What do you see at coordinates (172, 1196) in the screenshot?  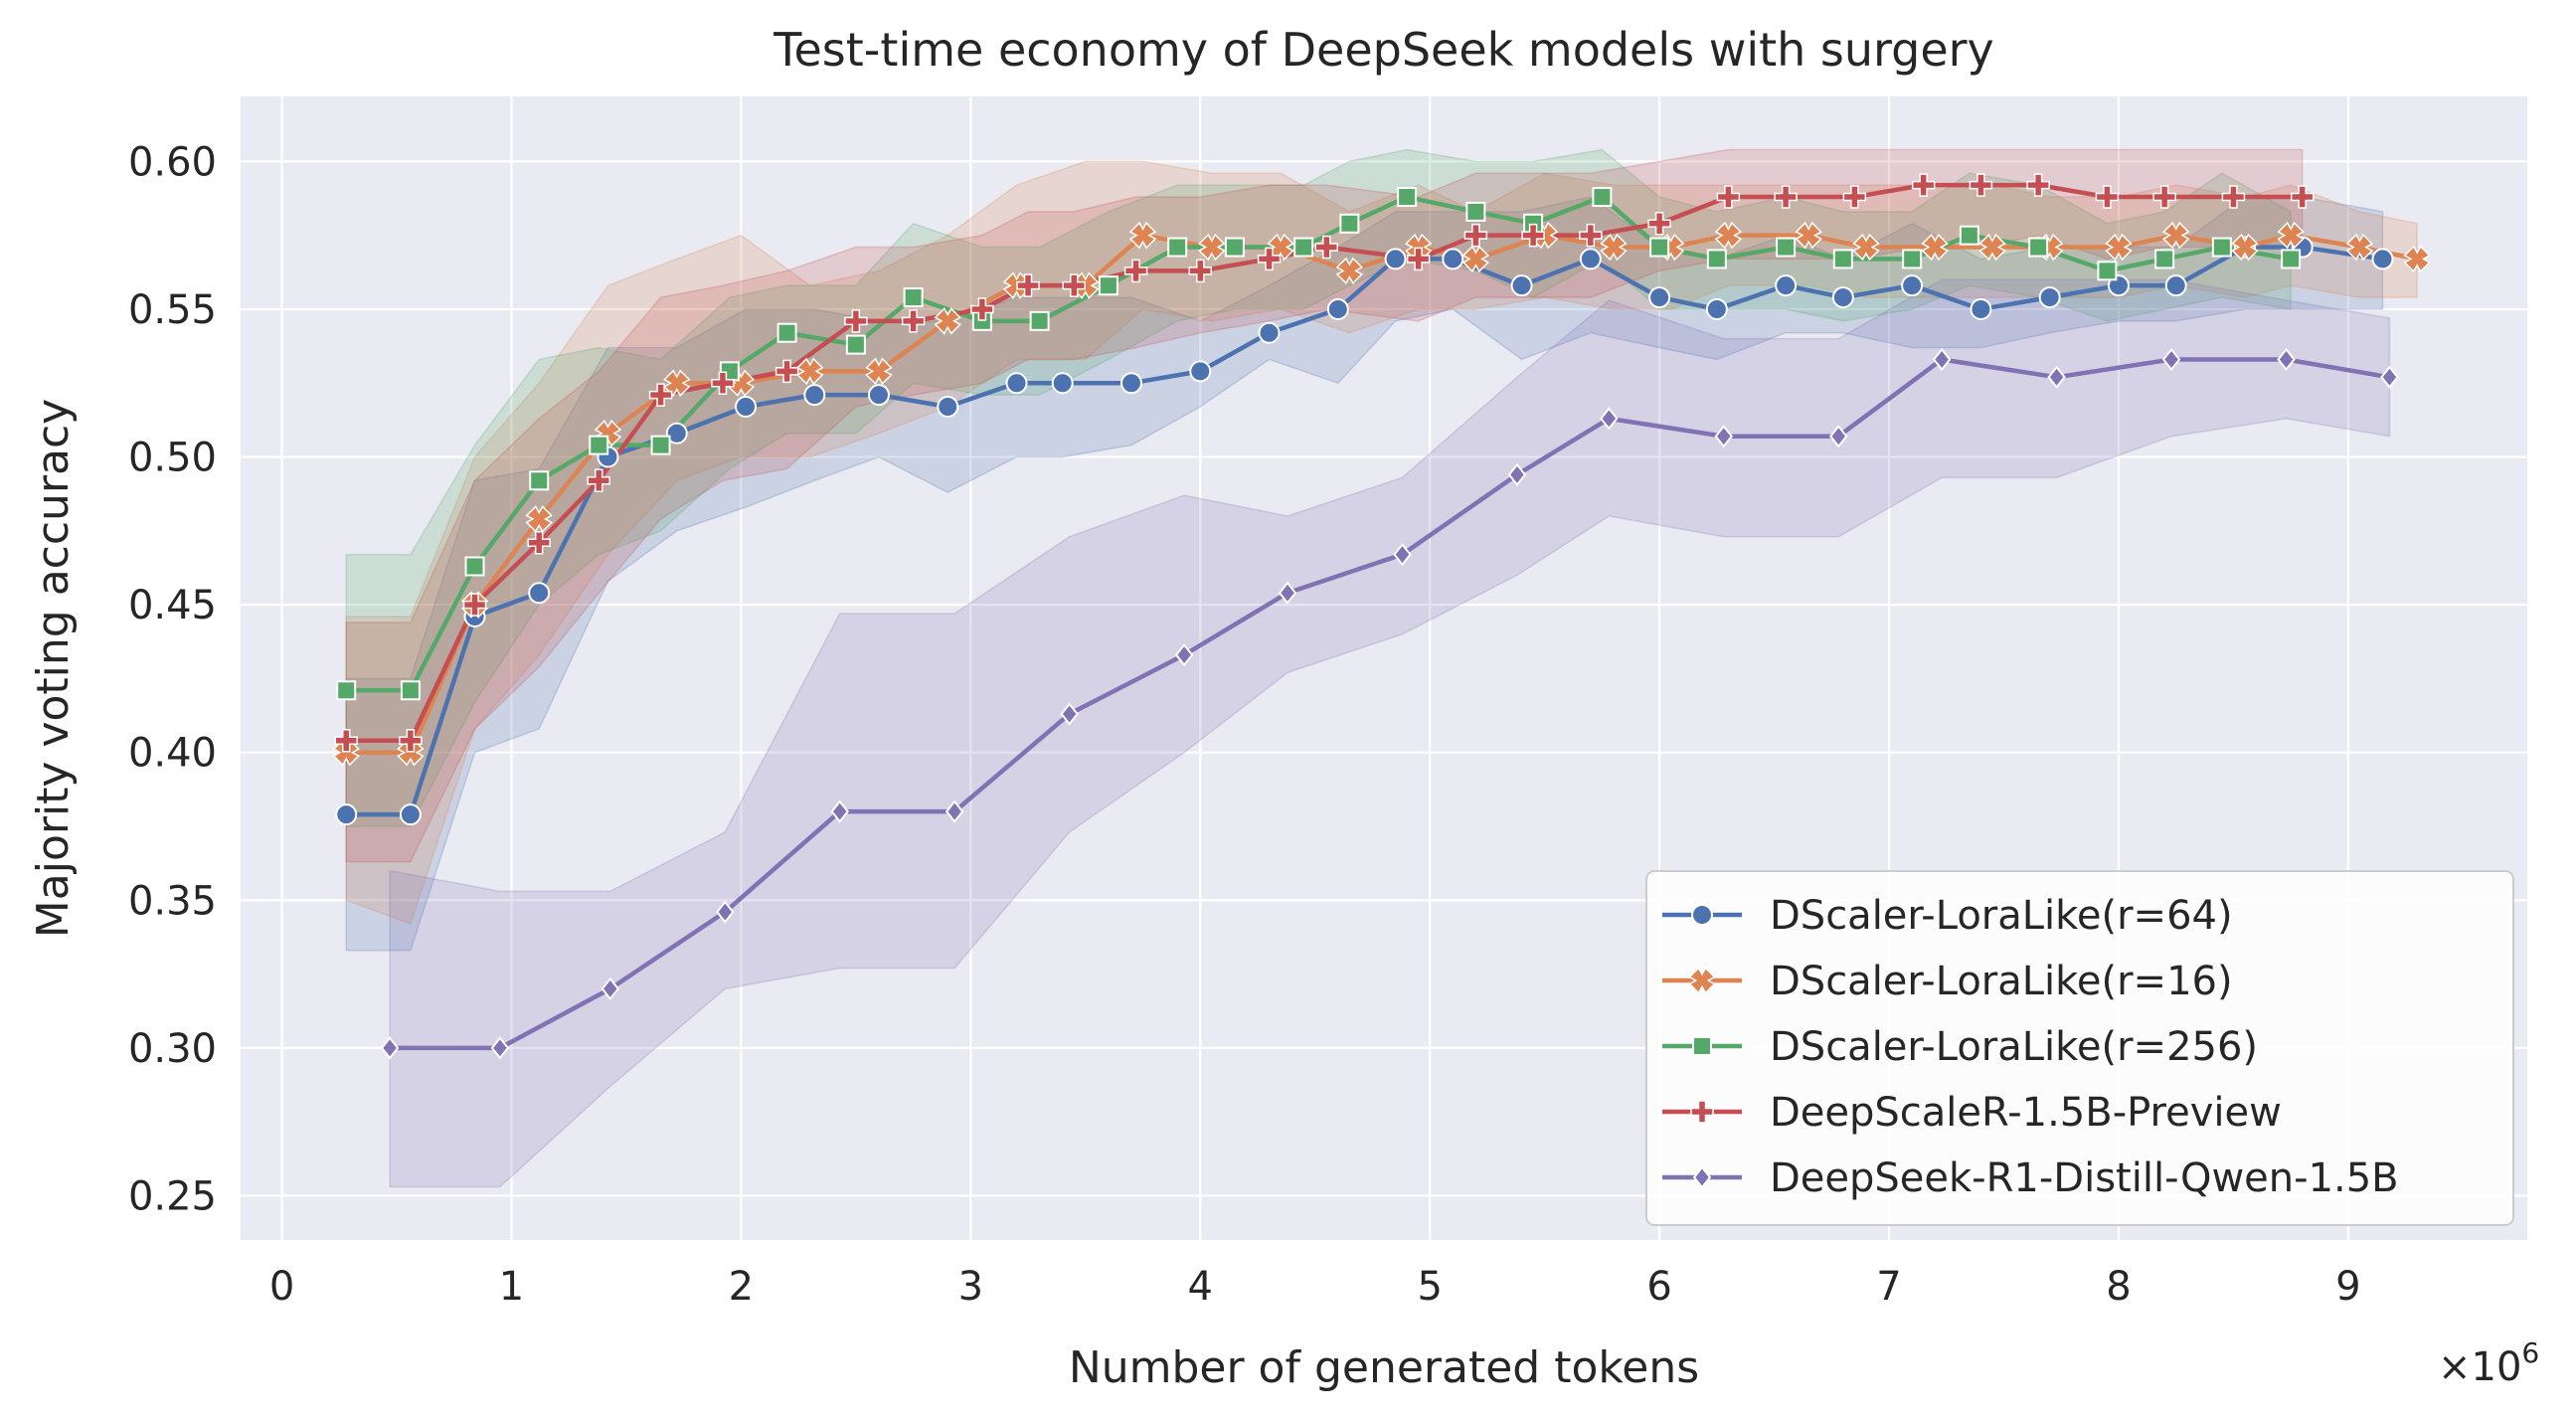 I see `y-tick-label: 0.25` at bounding box center [172, 1196].